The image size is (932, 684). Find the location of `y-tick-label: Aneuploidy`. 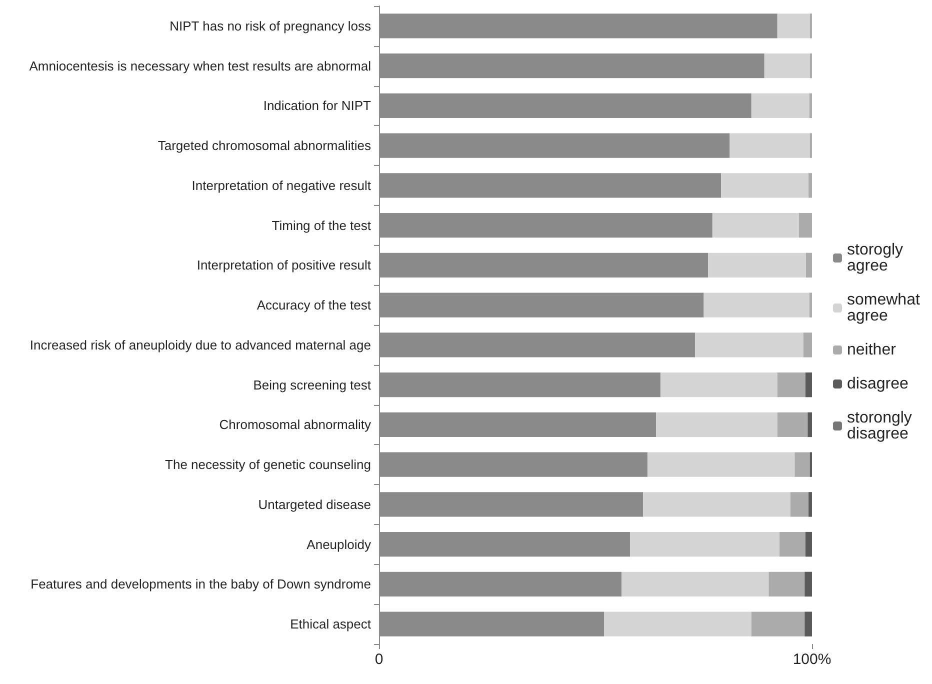

y-tick-label: Aneuploidy is located at coordinates (339, 544).